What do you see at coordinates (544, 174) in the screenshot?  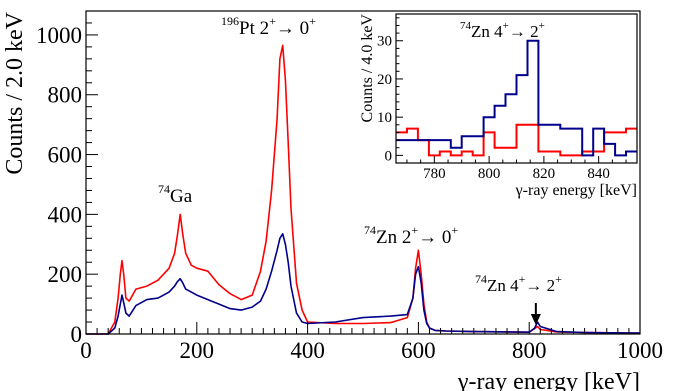 I see `inset-x-tick-label: 820` at bounding box center [544, 174].